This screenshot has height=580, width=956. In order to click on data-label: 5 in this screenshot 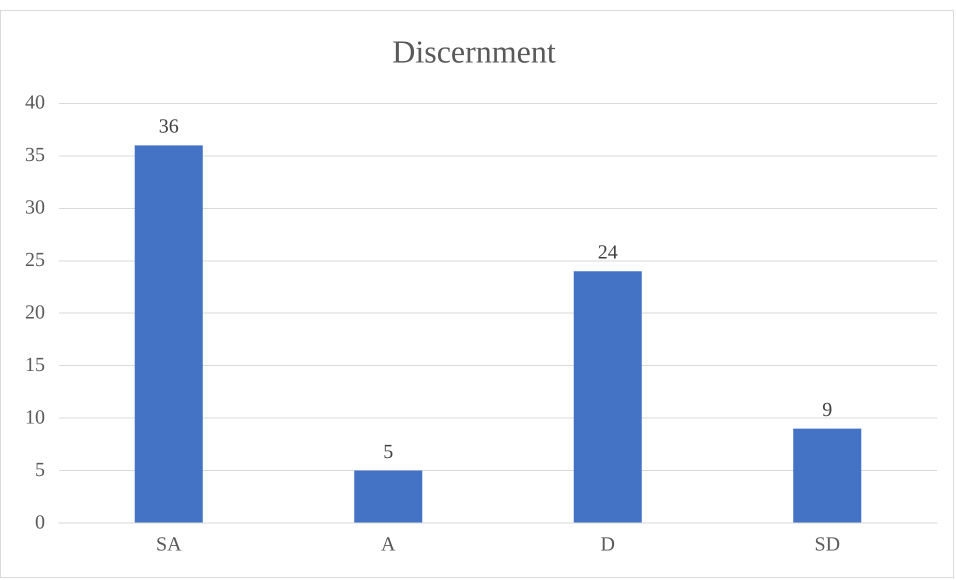, I will do `click(388, 451)`.